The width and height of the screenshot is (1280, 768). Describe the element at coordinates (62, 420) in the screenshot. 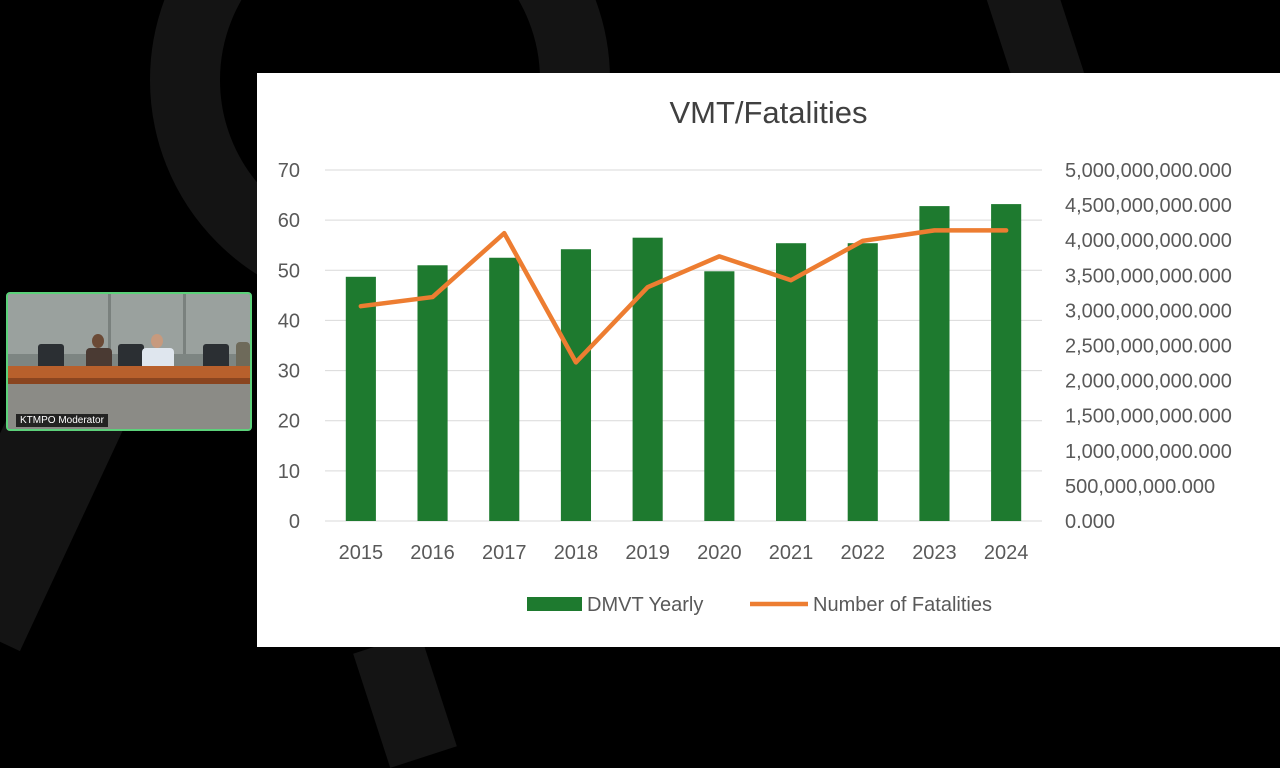

I see `participant-name-label: KTMPO Moderator` at that location.